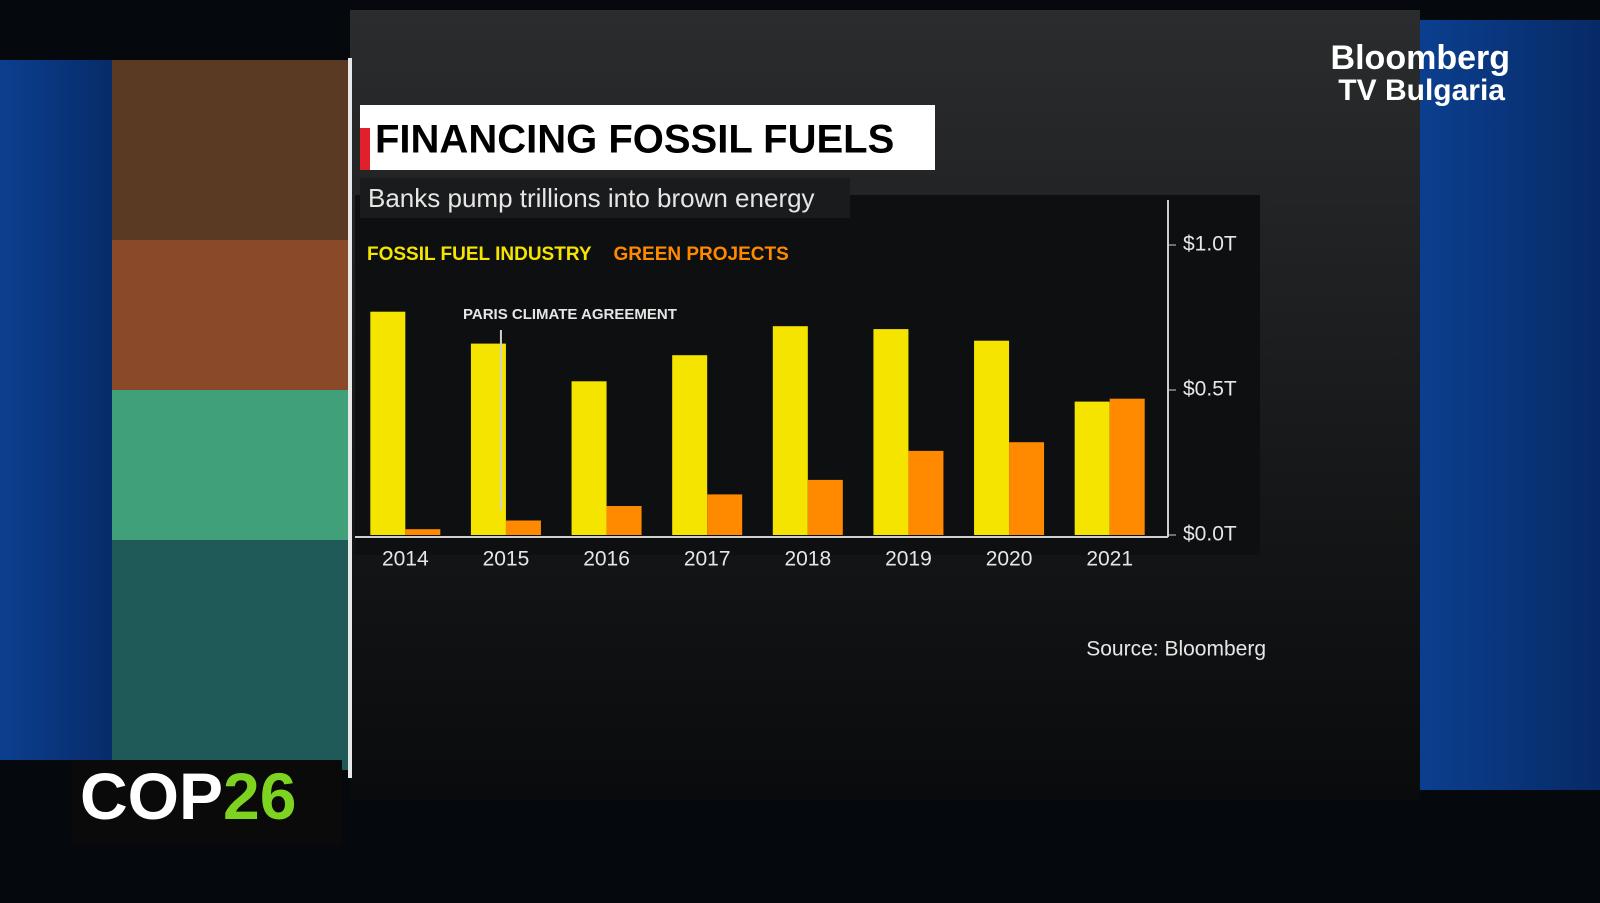 This screenshot has height=903, width=1600. I want to click on event-logo: 26, so click(259, 796).